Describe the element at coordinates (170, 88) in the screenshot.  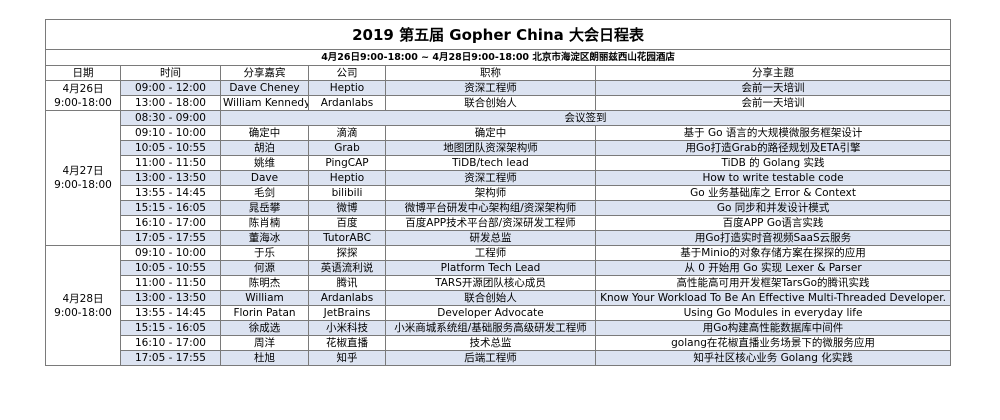
I see `time-cell: 09:00 - 12:00` at that location.